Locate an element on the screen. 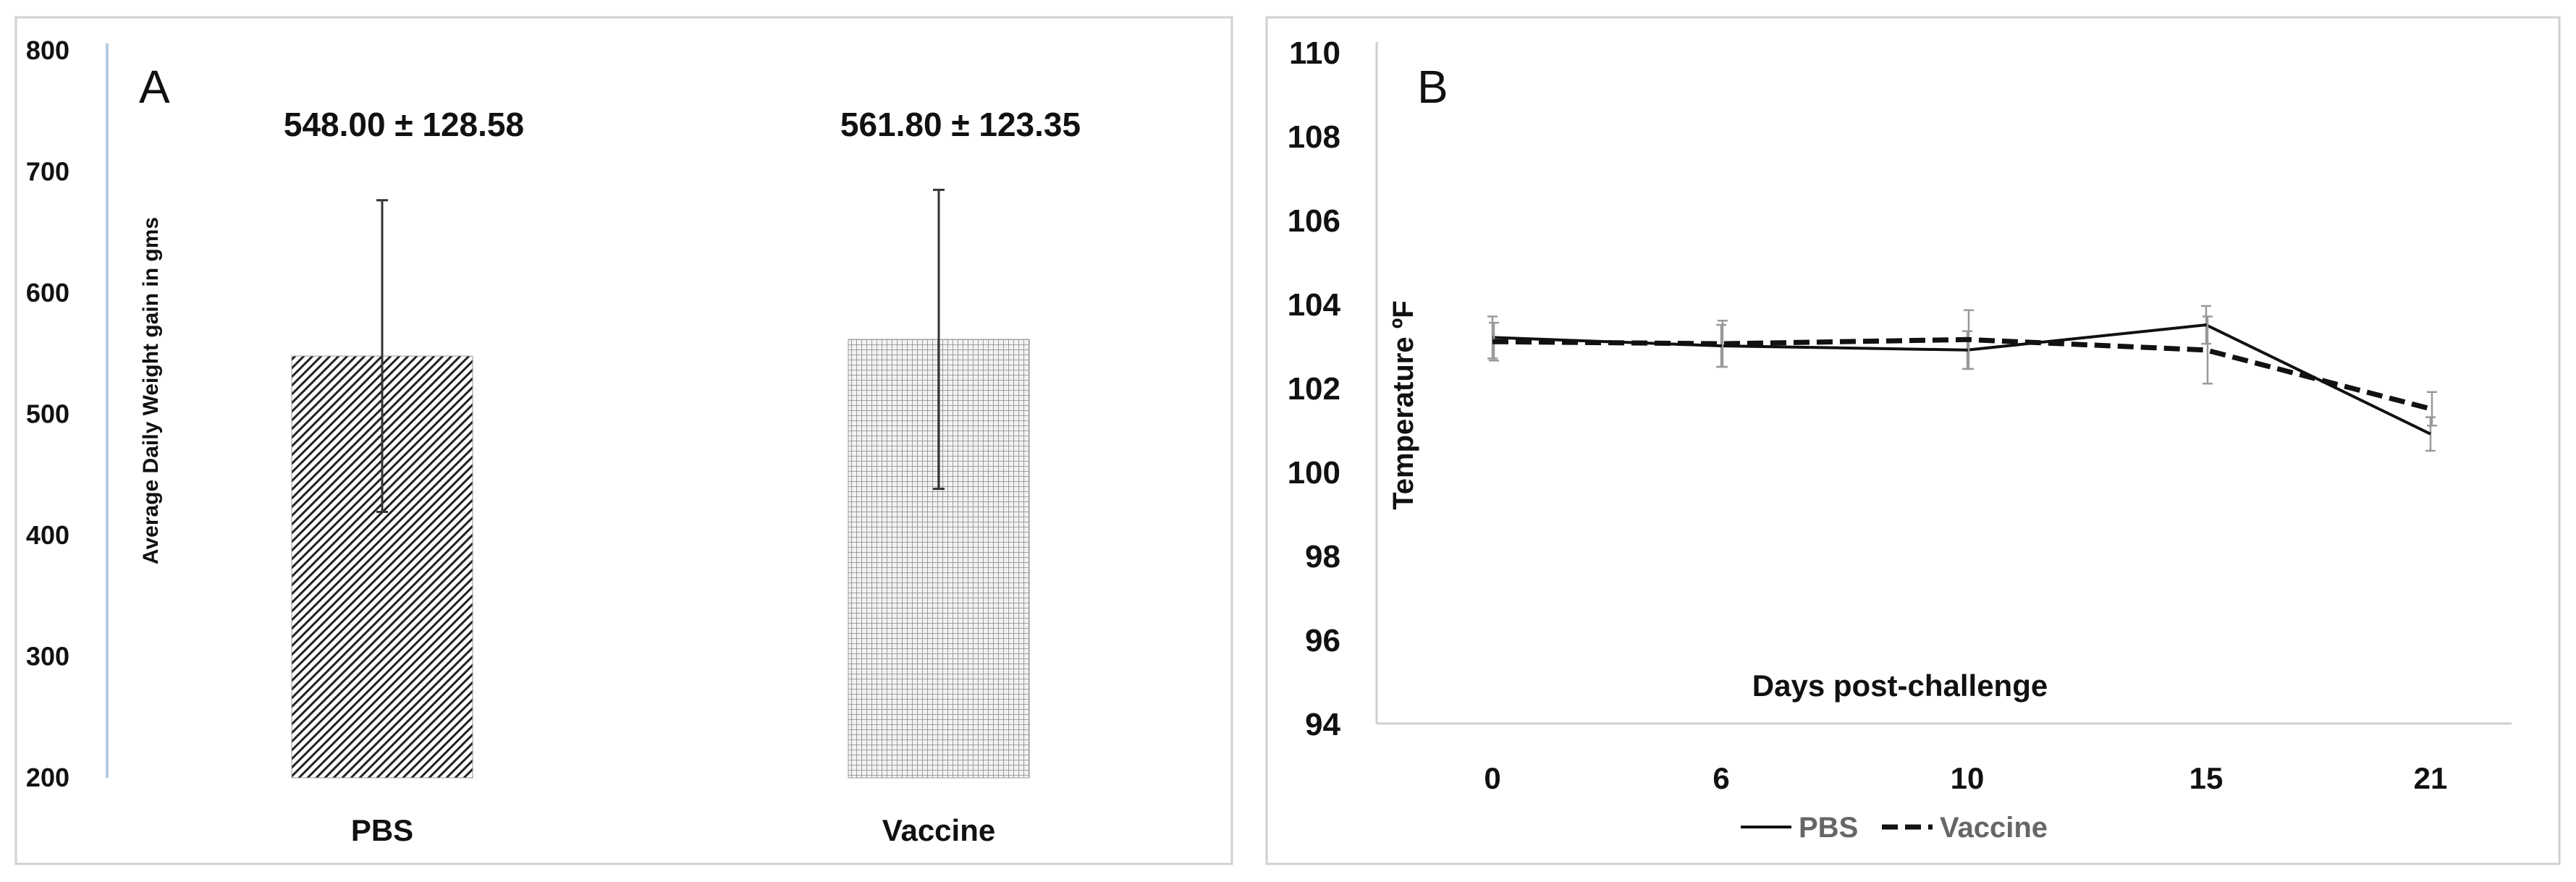 Image resolution: width=2576 pixels, height=882 pixels. panel-a-label: A is located at coordinates (154, 87).